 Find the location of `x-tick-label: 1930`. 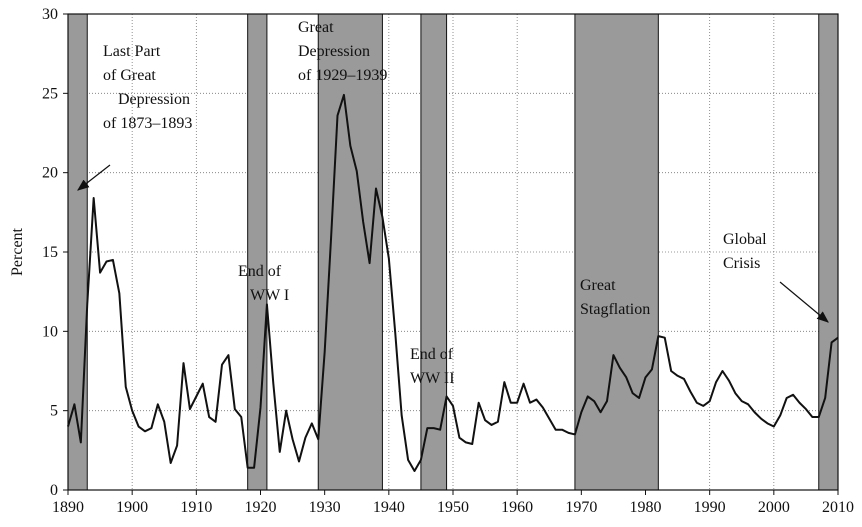

x-tick-label: 1930 is located at coordinates (325, 507).